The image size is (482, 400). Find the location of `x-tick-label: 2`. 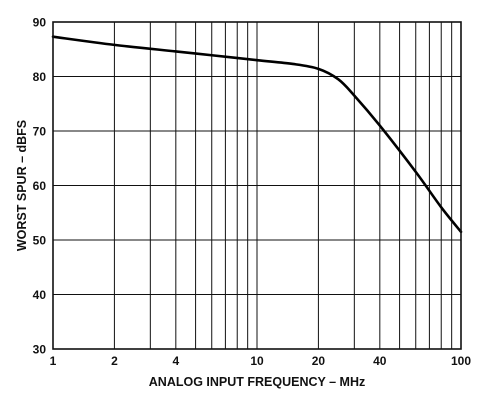

x-tick-label: 2 is located at coordinates (114, 361).